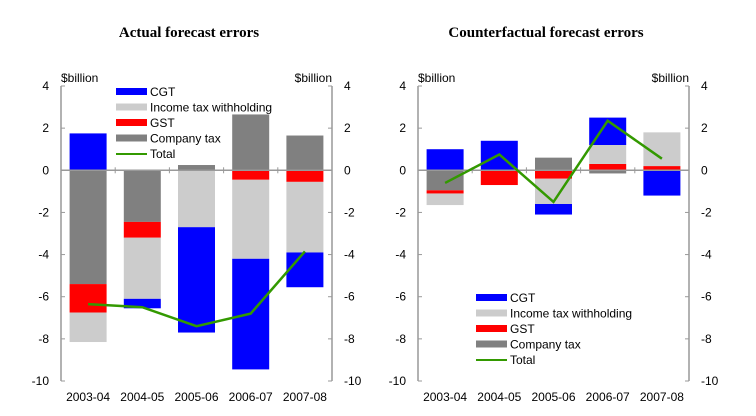 The width and height of the screenshot is (756, 416). I want to click on chart-title: Actual forecast errors, so click(189, 33).